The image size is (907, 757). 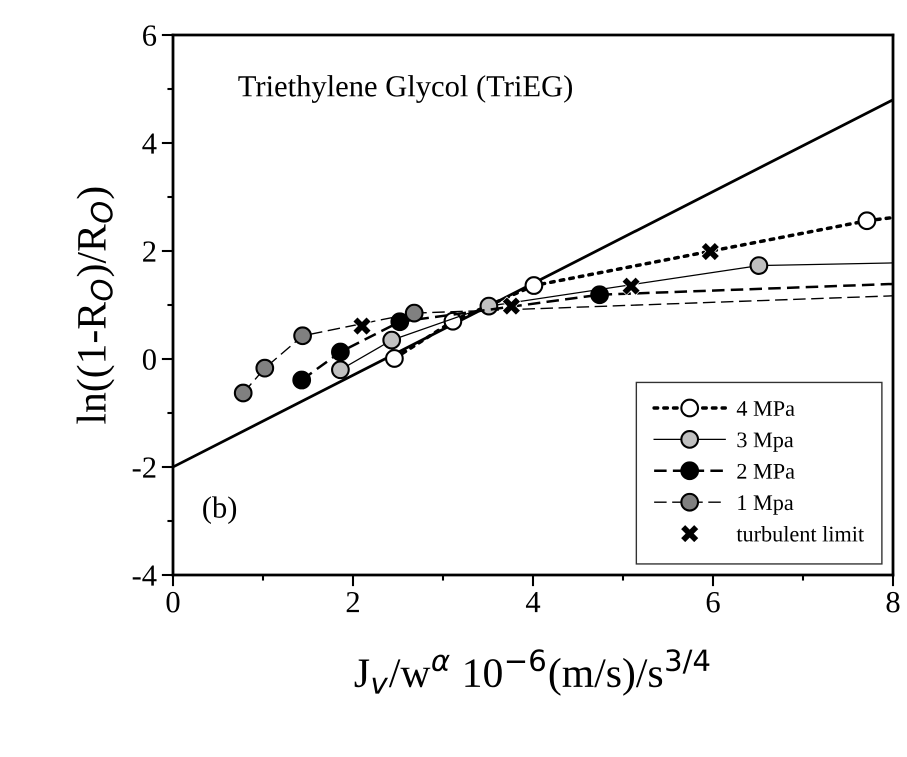 I want to click on y-tick-label: 4, so click(x=149, y=143).